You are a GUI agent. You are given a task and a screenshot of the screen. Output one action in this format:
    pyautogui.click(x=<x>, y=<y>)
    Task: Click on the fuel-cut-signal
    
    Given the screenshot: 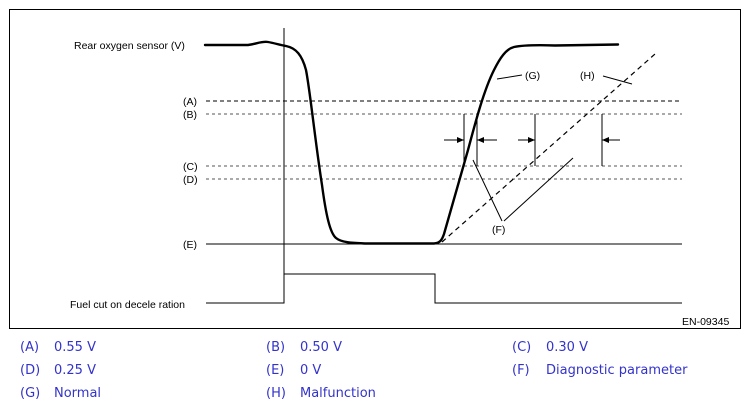 What is the action you would take?
    pyautogui.click(x=444, y=288)
    